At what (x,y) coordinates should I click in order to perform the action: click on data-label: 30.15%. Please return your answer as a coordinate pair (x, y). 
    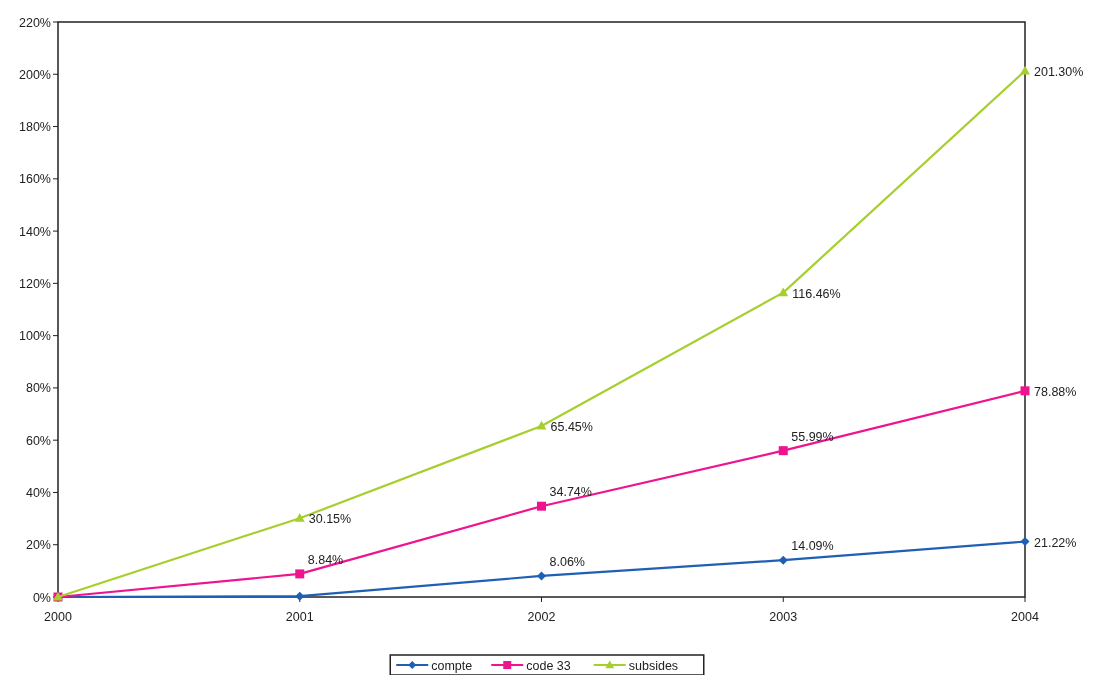
    Looking at the image, I should click on (330, 519).